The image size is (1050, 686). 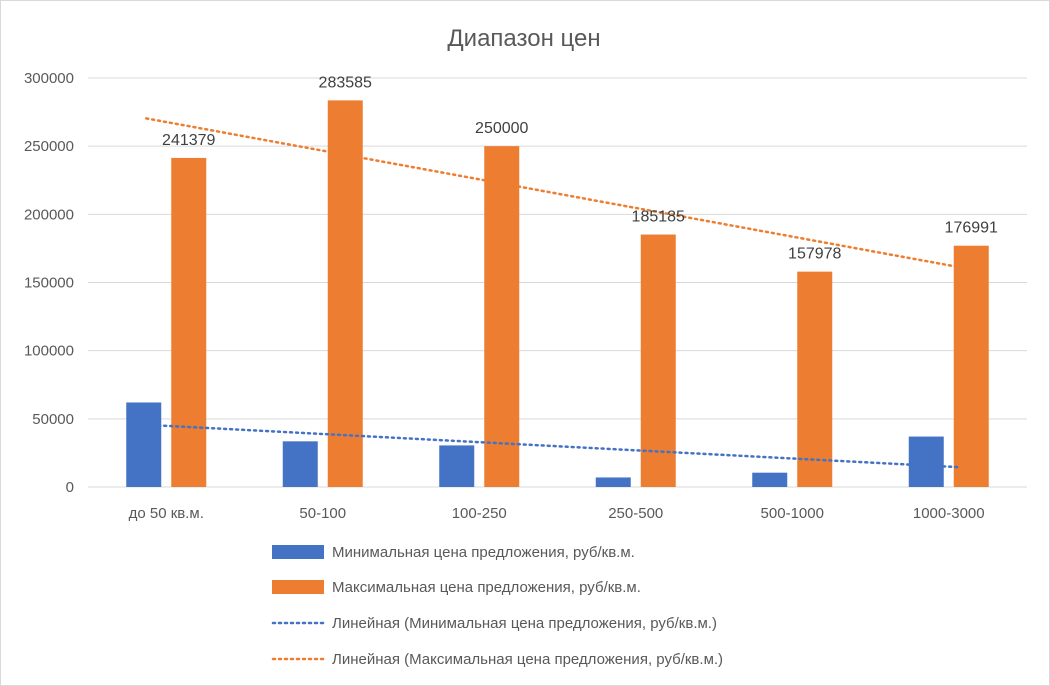 What do you see at coordinates (949, 513) in the screenshot?
I see `x-tick-label: 1000-3000` at bounding box center [949, 513].